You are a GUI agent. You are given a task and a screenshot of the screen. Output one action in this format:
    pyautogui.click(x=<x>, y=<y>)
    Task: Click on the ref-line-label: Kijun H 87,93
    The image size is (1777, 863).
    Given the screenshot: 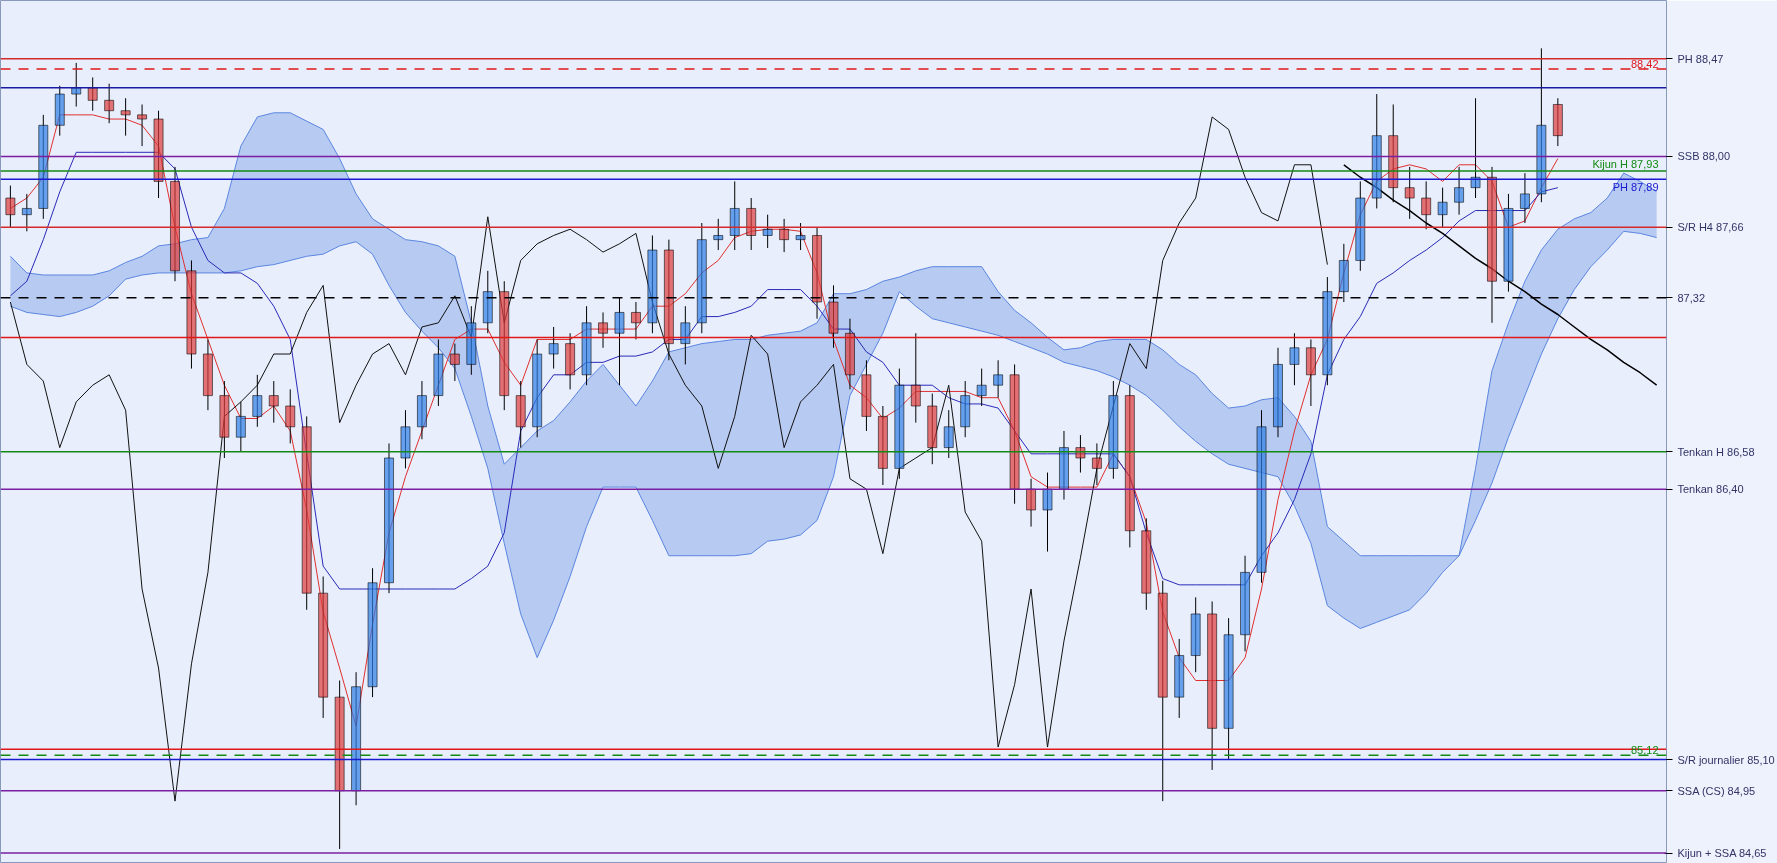 What is the action you would take?
    pyautogui.click(x=1625, y=164)
    